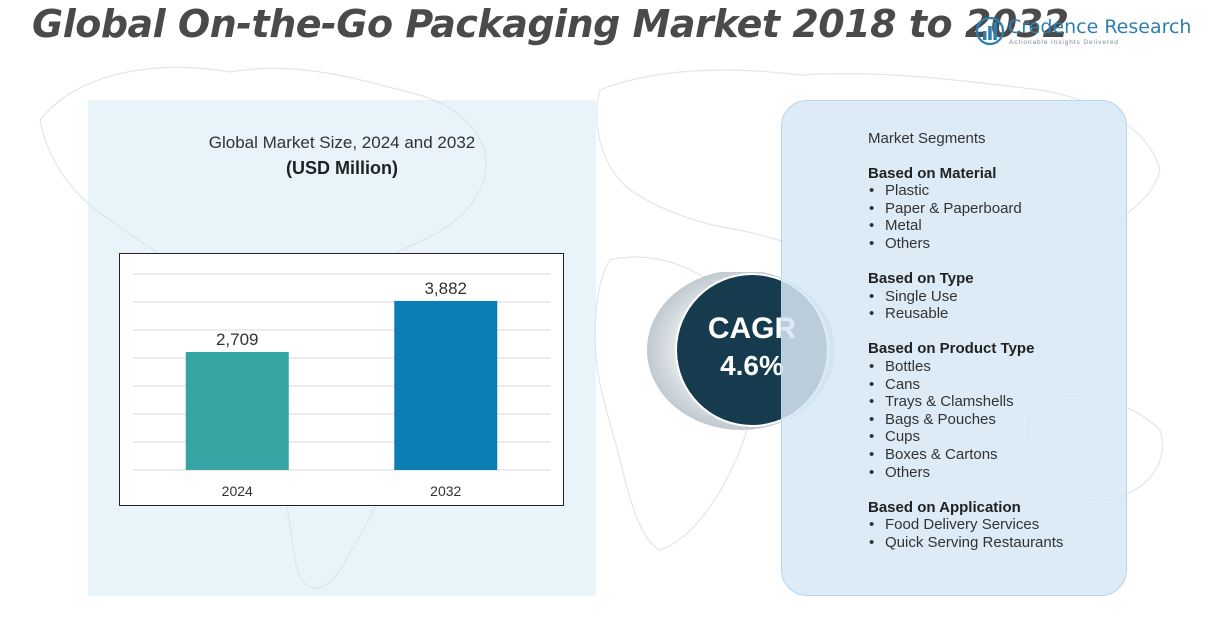  What do you see at coordinates (1064, 42) in the screenshot?
I see `logo-tagline: Actionable Insights Delivered` at bounding box center [1064, 42].